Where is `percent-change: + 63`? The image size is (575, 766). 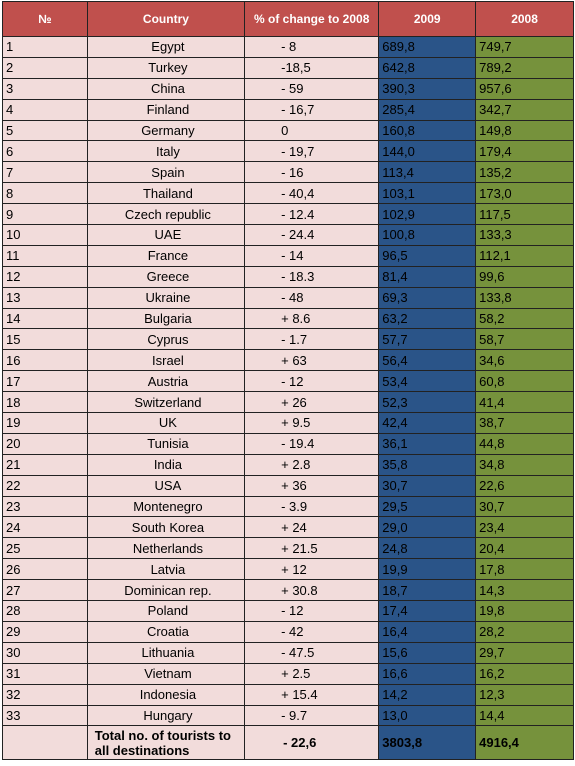 percent-change: + 63 is located at coordinates (312, 360).